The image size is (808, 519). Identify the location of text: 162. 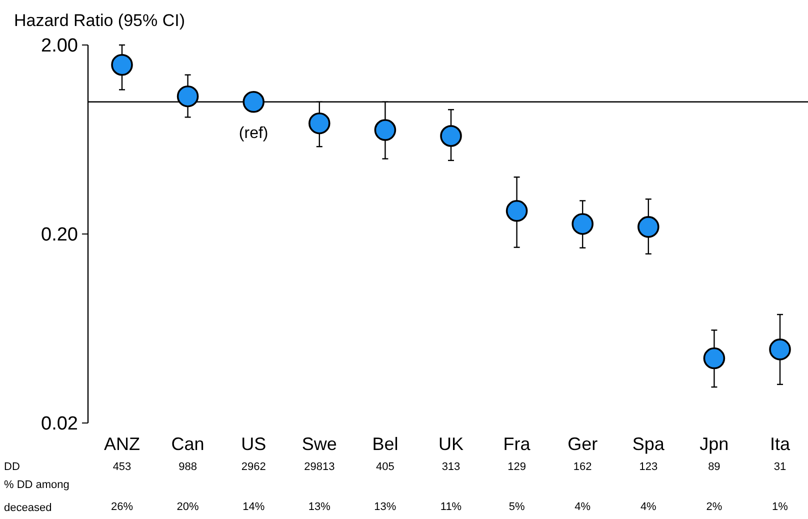
(582, 467).